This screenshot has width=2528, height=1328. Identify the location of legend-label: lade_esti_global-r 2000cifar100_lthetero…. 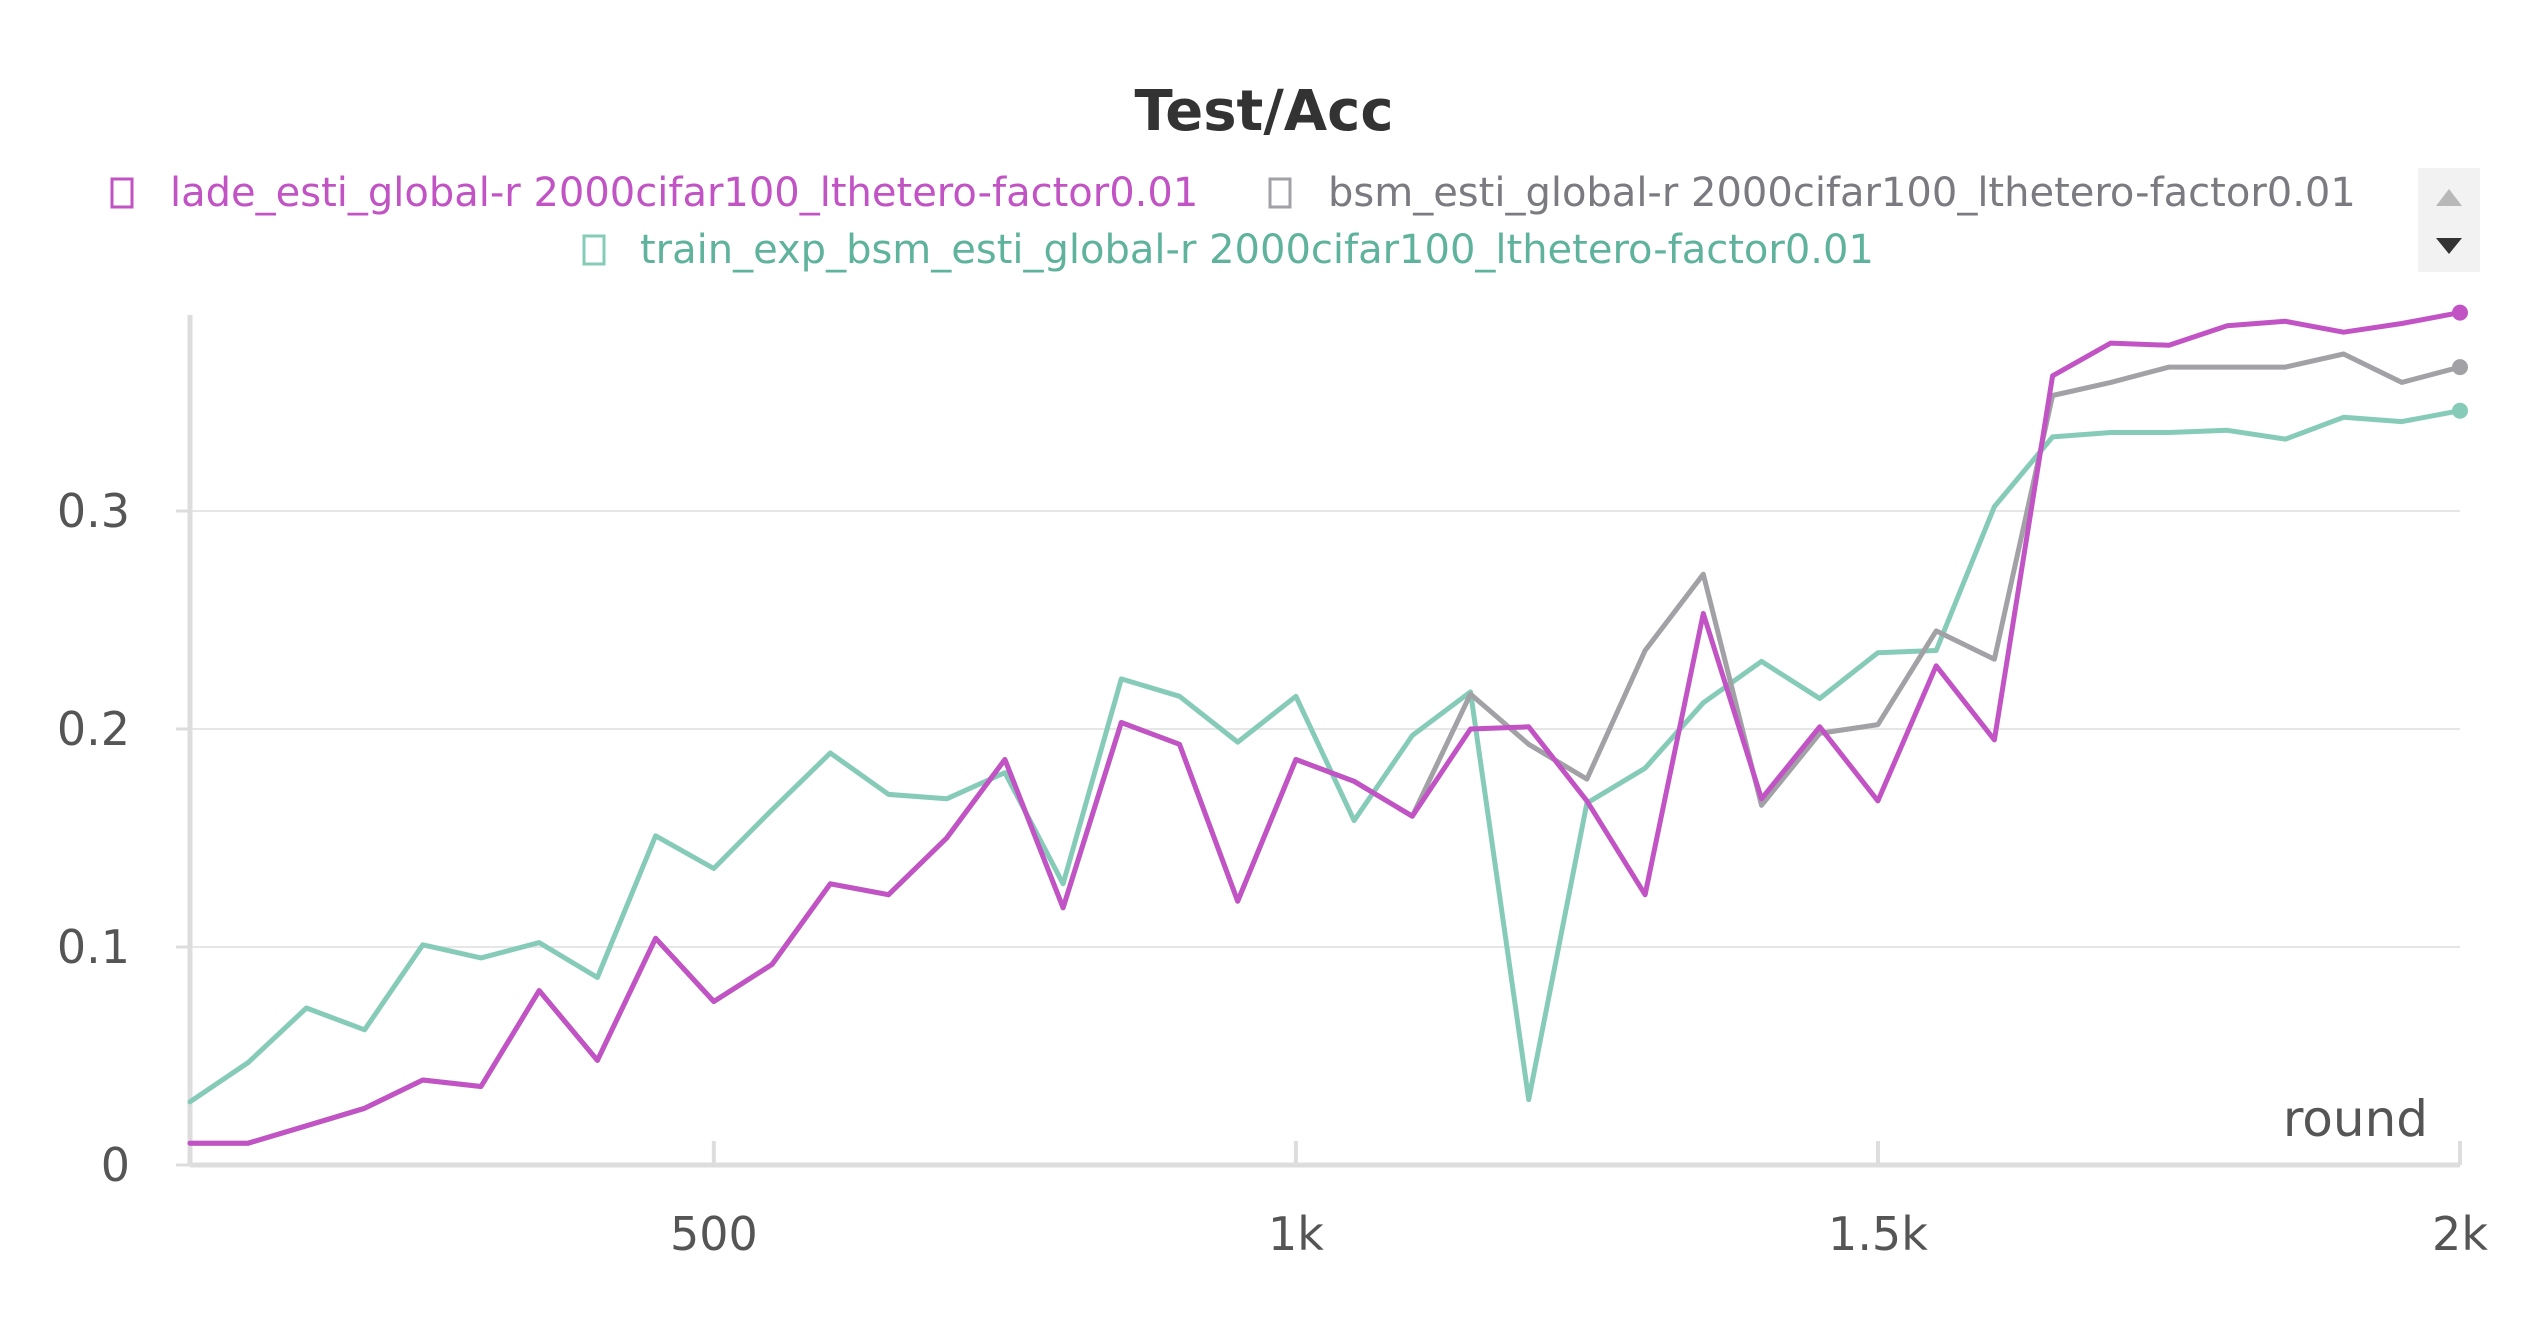
(684, 193).